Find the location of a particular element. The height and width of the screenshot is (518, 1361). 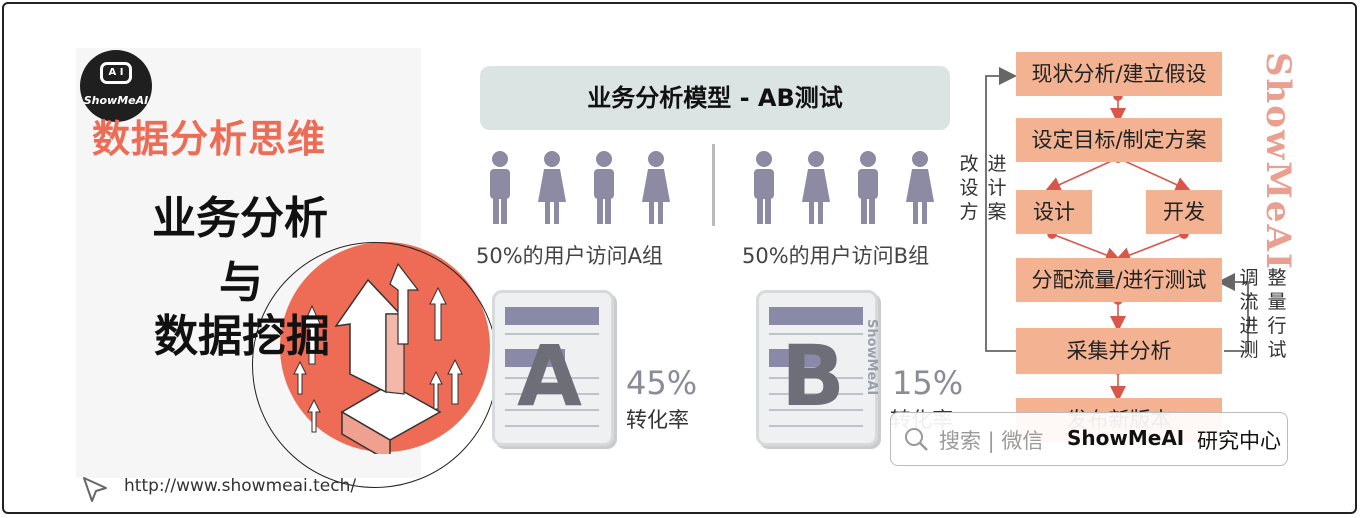

group-b-label: 50%的用户访问B组 is located at coordinates (836, 256).